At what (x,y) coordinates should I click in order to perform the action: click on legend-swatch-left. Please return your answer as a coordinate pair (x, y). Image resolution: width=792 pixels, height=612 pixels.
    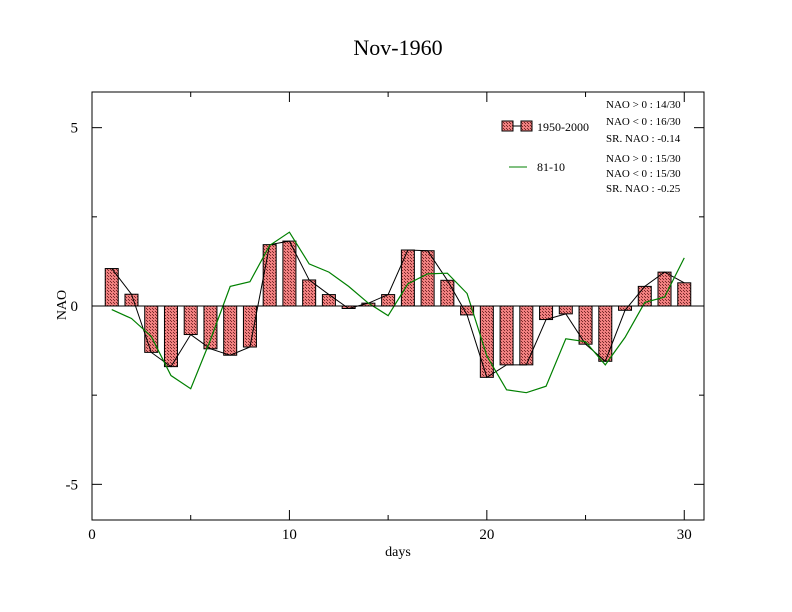
    Looking at the image, I should click on (507, 126).